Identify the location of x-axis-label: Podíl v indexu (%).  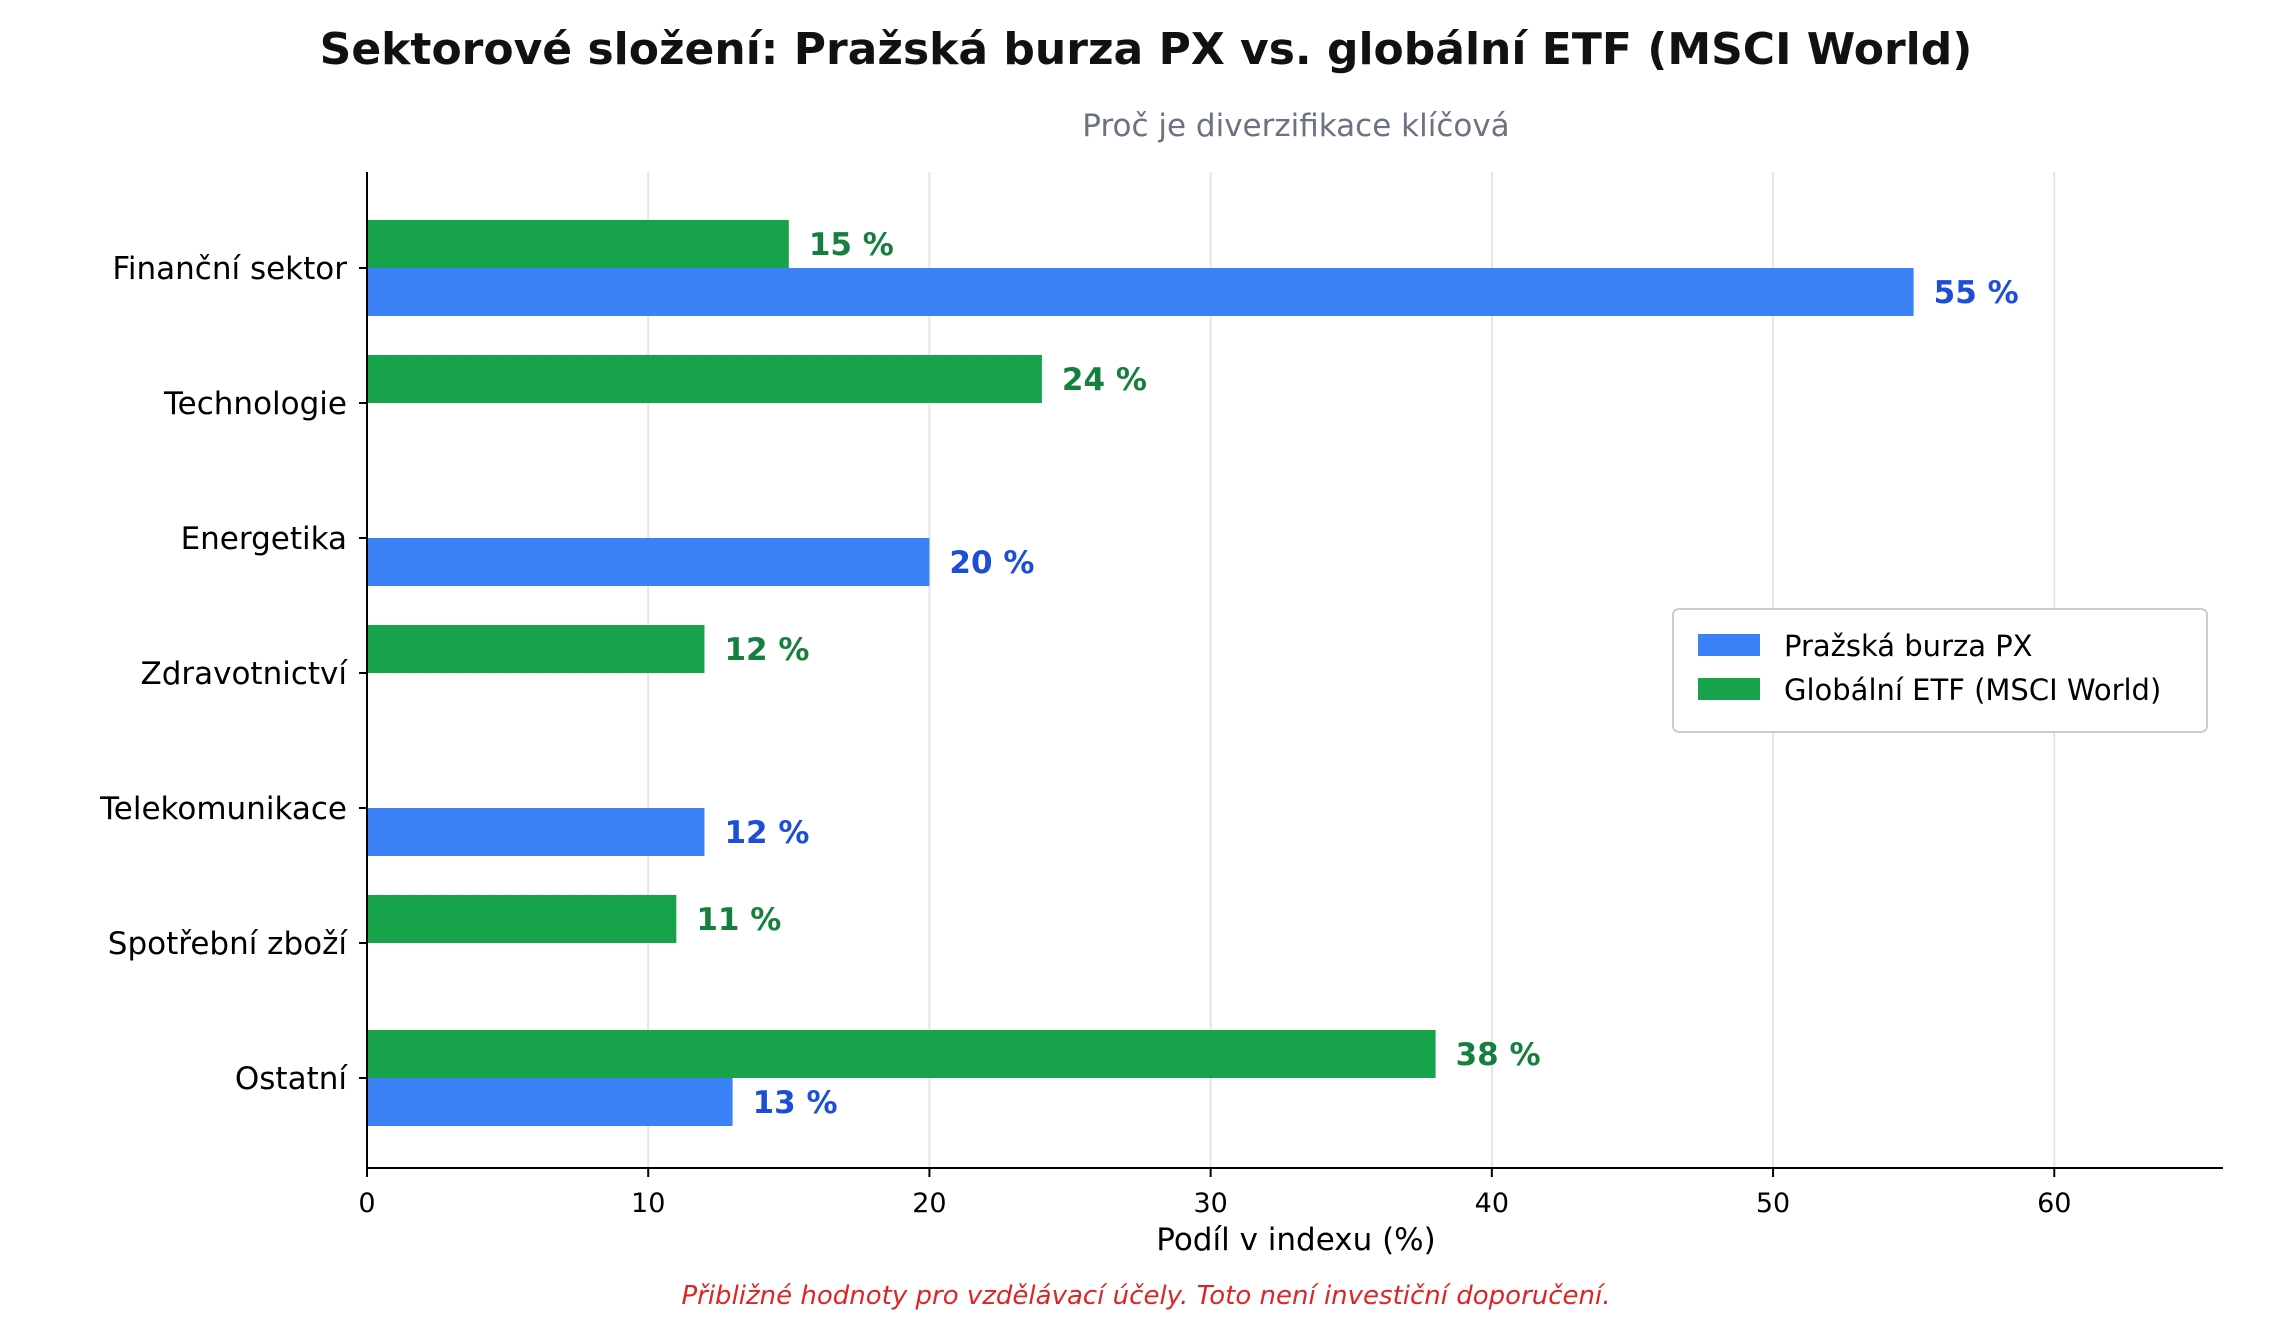
(1295, 1240).